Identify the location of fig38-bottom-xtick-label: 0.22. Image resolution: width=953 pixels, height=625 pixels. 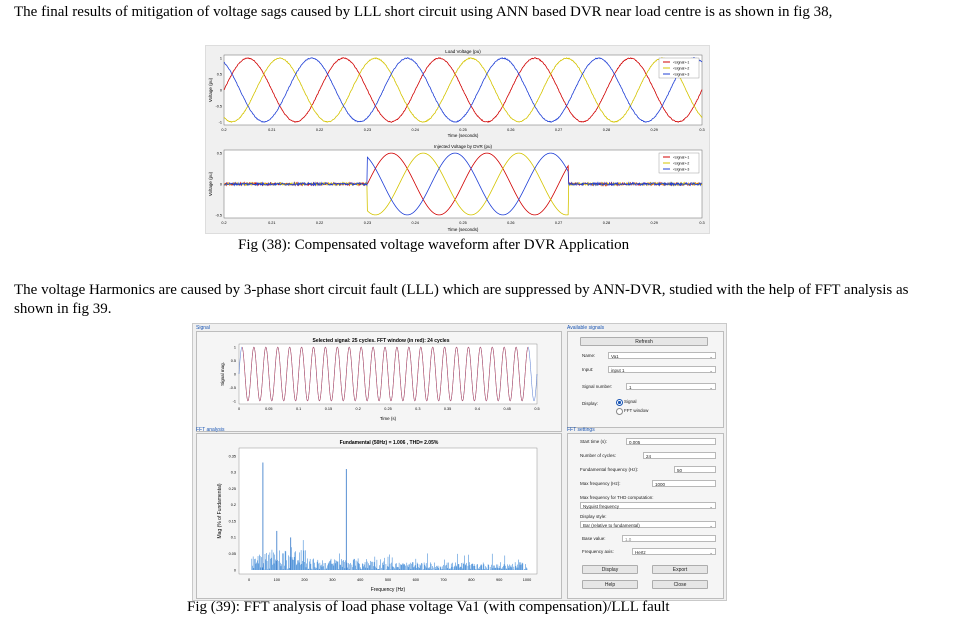
(319, 223).